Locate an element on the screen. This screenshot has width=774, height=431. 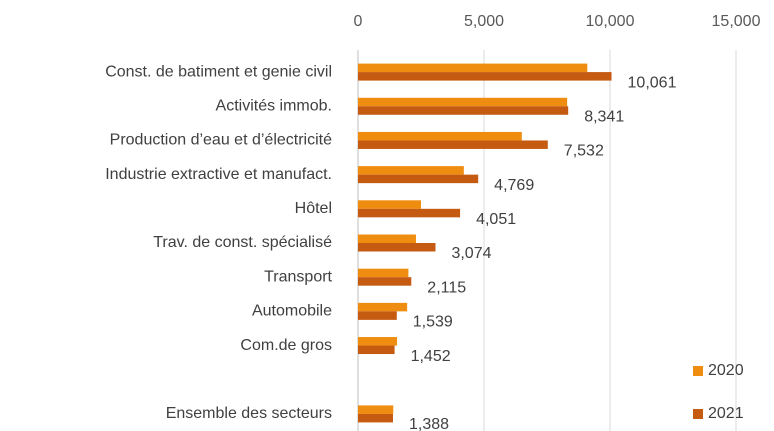
data-label: 4,051 is located at coordinates (496, 219).